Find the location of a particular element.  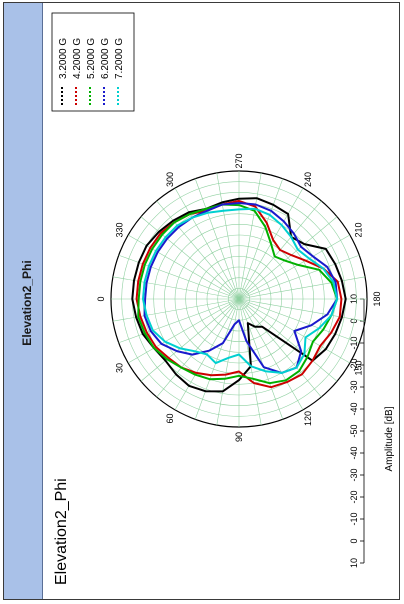

series-line is located at coordinates (240, 290).